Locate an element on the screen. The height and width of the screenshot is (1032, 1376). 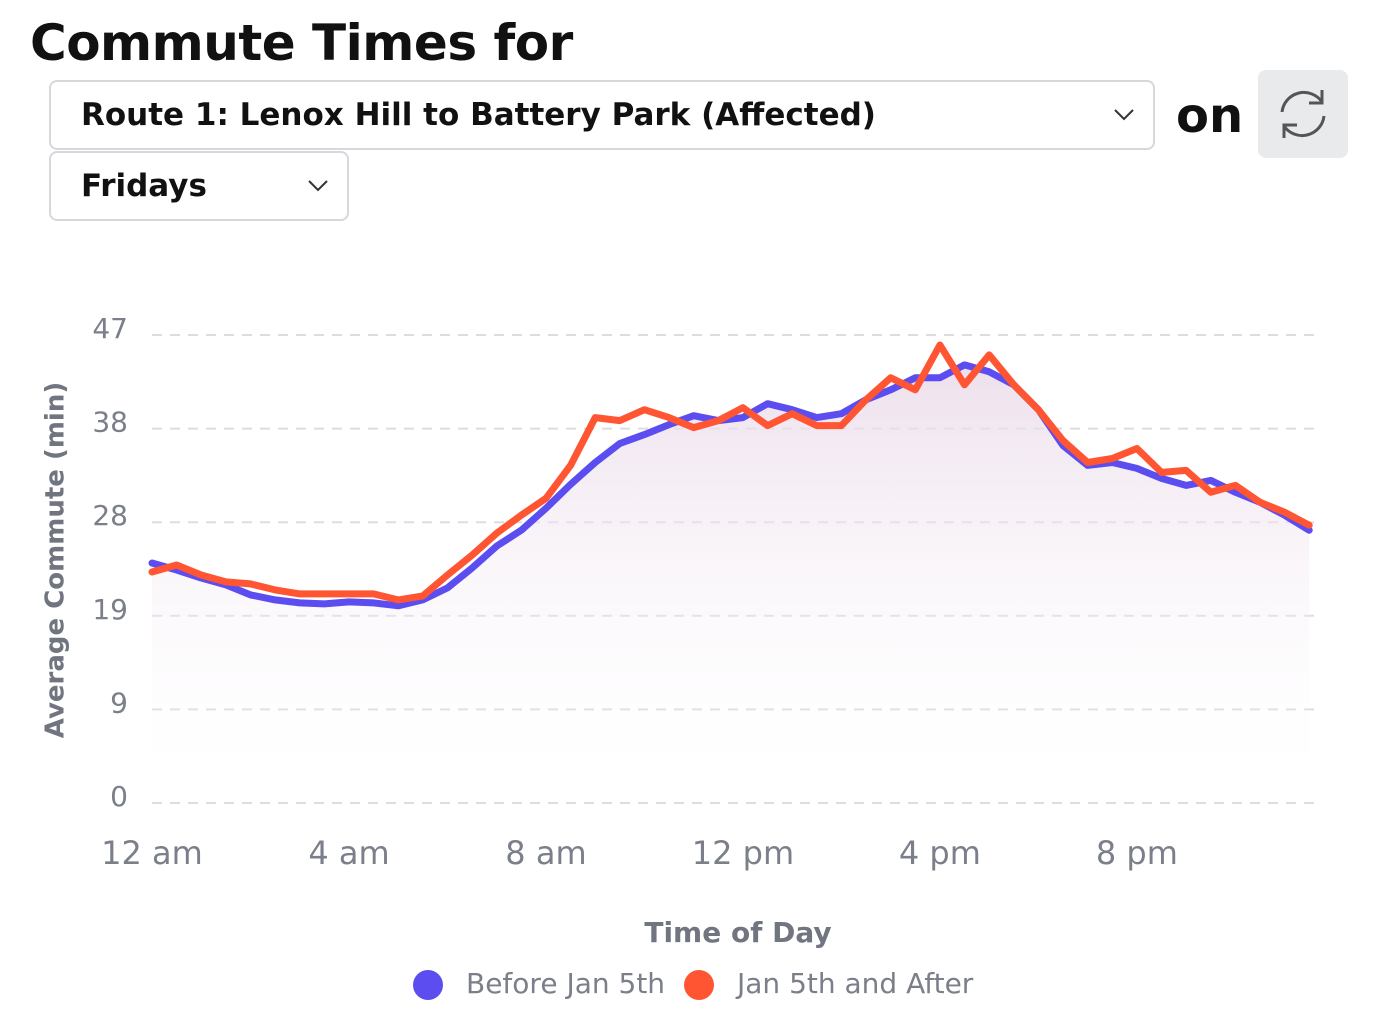
refresh-button is located at coordinates (1303, 114).